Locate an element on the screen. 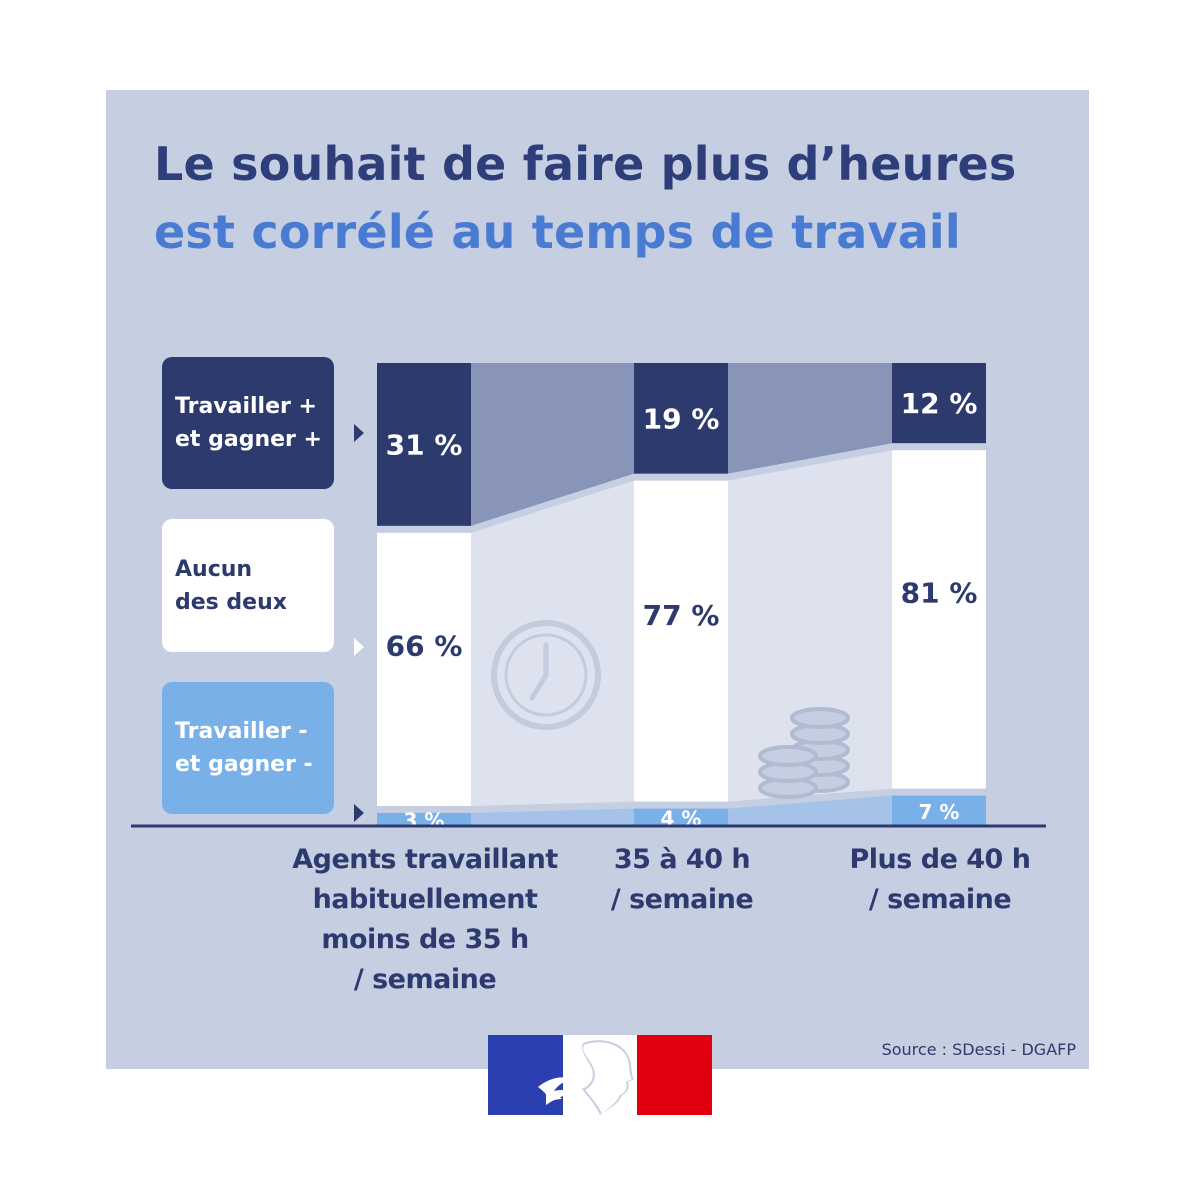 This screenshot has height=1200, width=1200. x-axis-label-line: Plus de 40 h is located at coordinates (940, 859).